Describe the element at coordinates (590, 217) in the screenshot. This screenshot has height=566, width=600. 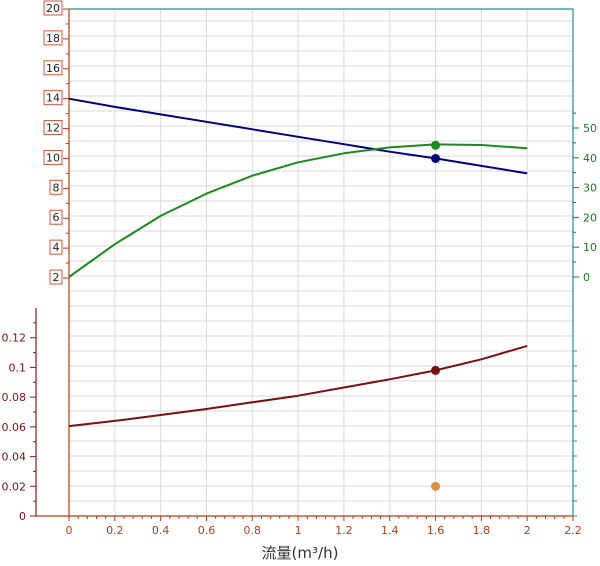
I see `efficiency-tick-label: 20` at that location.